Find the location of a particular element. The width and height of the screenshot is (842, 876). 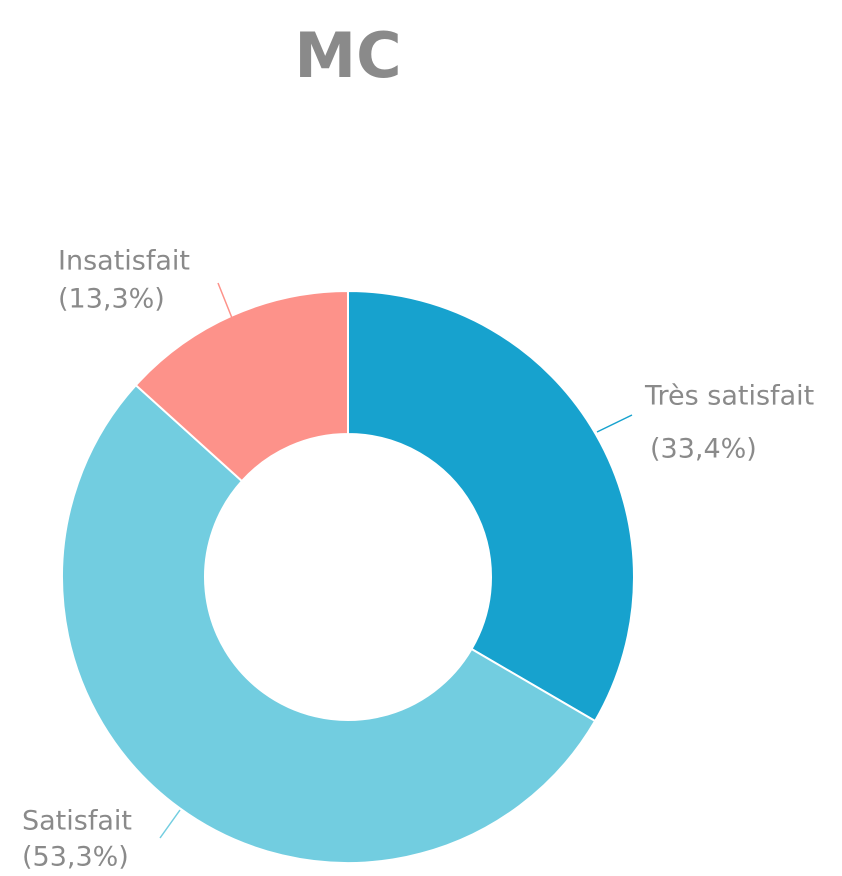

slice-label: Insatisfait is located at coordinates (124, 261).